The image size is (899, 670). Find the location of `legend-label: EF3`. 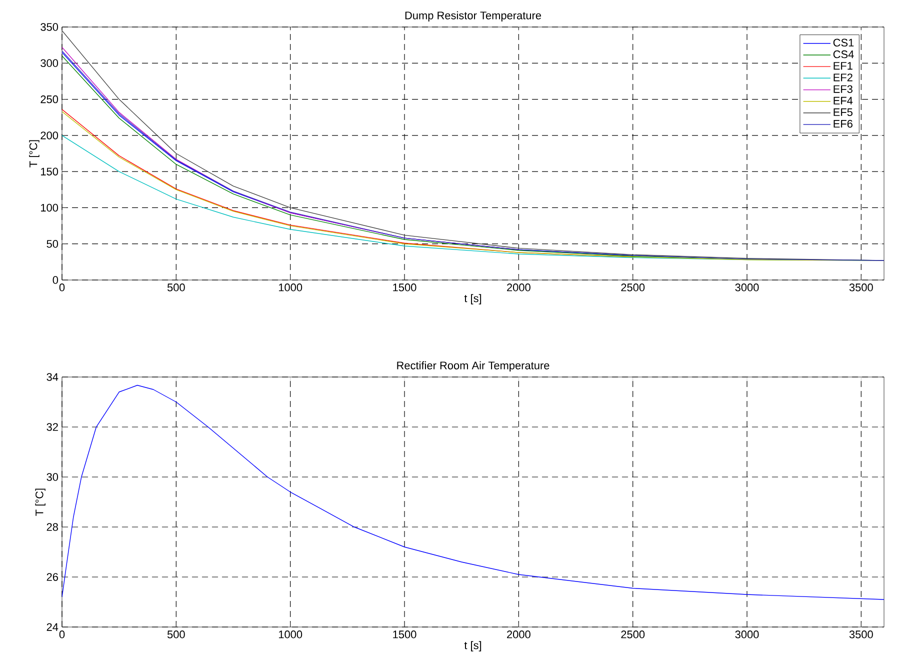

legend-label: EF3 is located at coordinates (843, 89).